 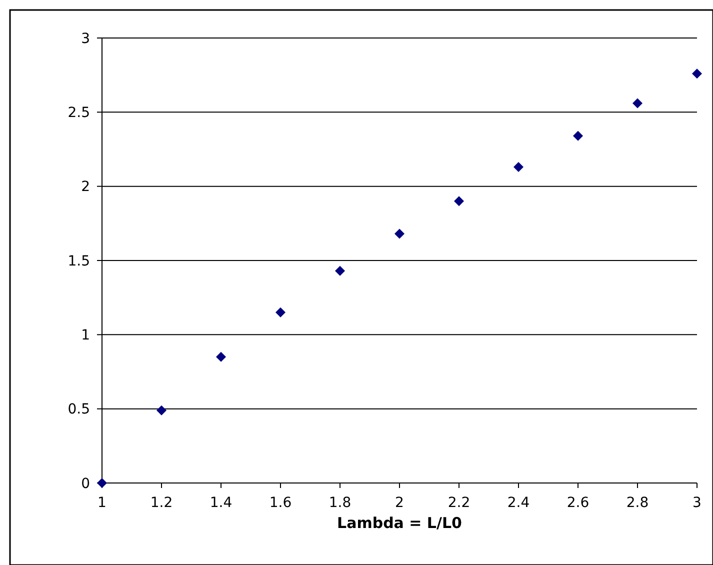 I want to click on x-axis-title: Lambda = L/L0, so click(x=399, y=523).